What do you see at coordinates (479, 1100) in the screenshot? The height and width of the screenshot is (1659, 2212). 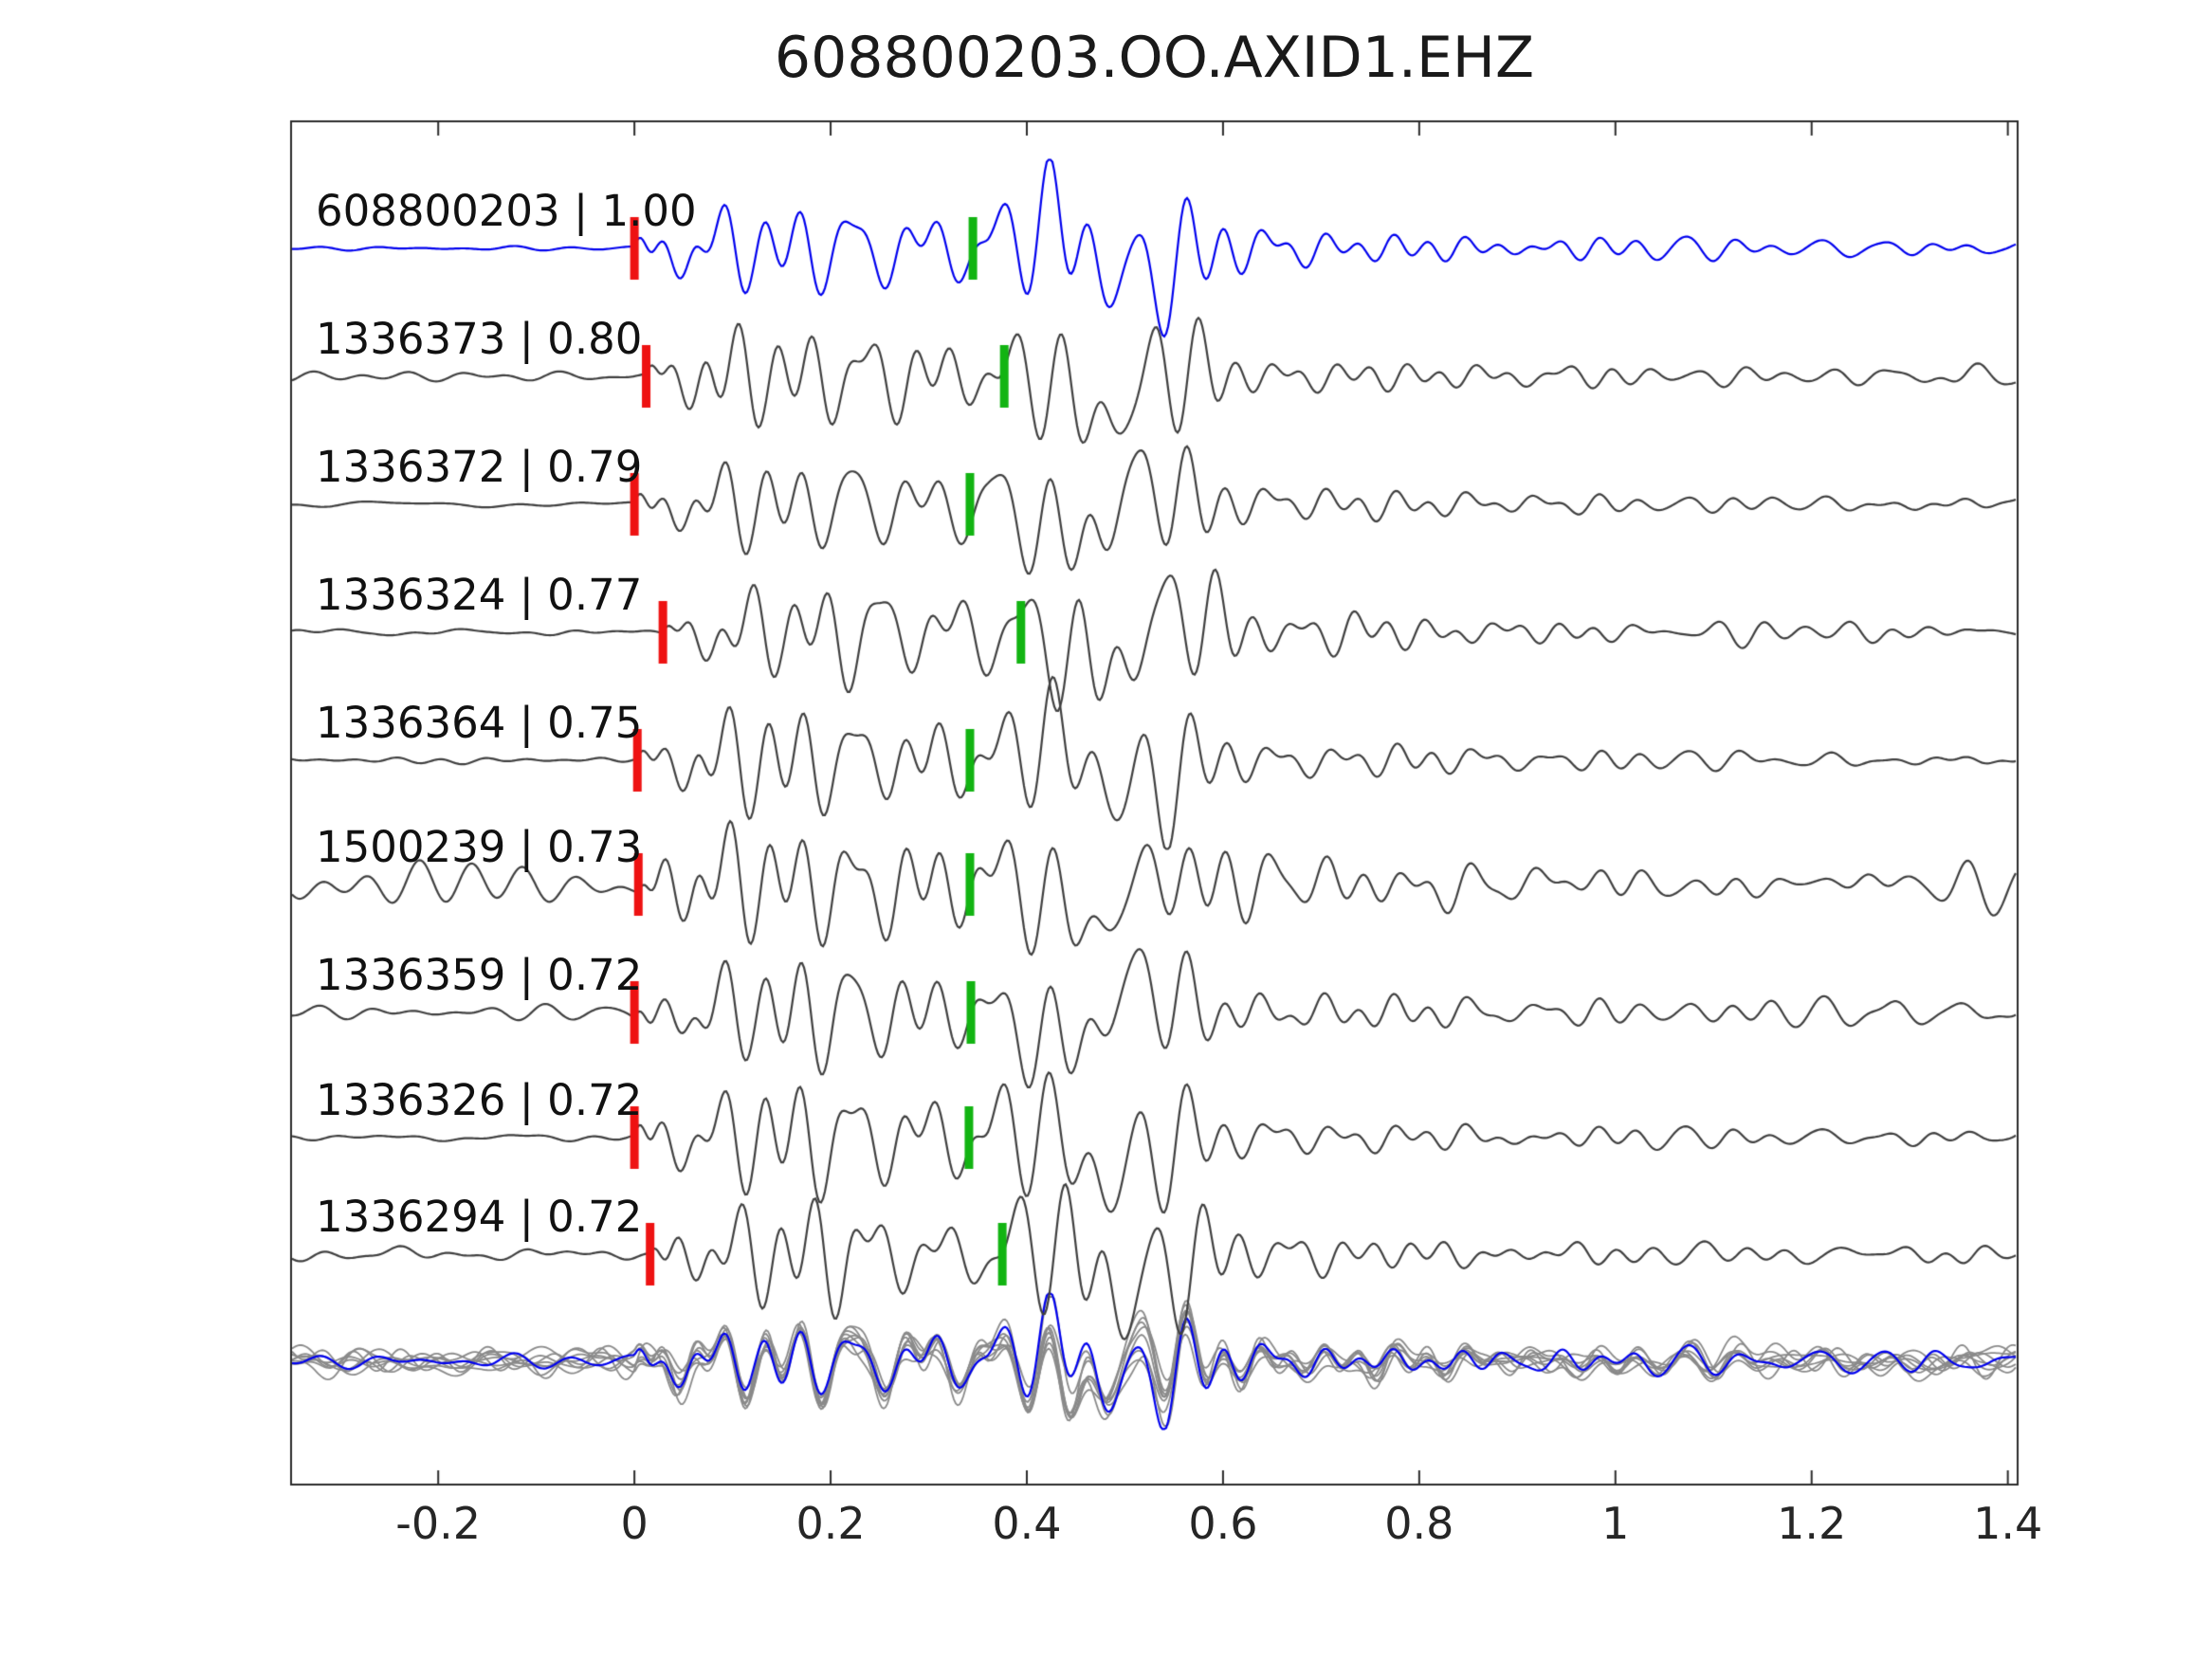 I see `trace-label-1336326: 1336326 | 0.72` at bounding box center [479, 1100].